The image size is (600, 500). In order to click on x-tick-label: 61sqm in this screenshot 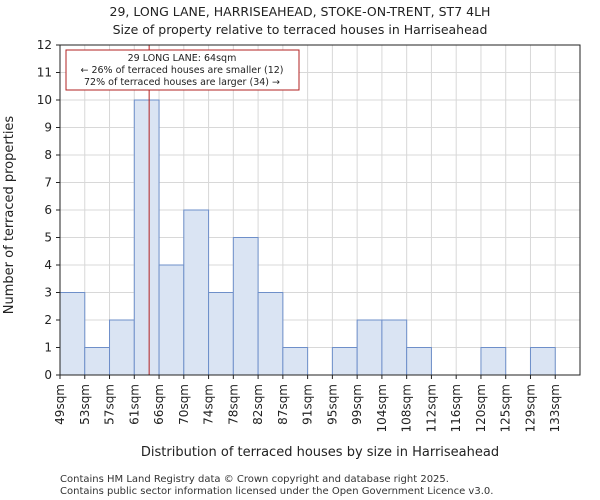, I will do `click(134, 404)`.